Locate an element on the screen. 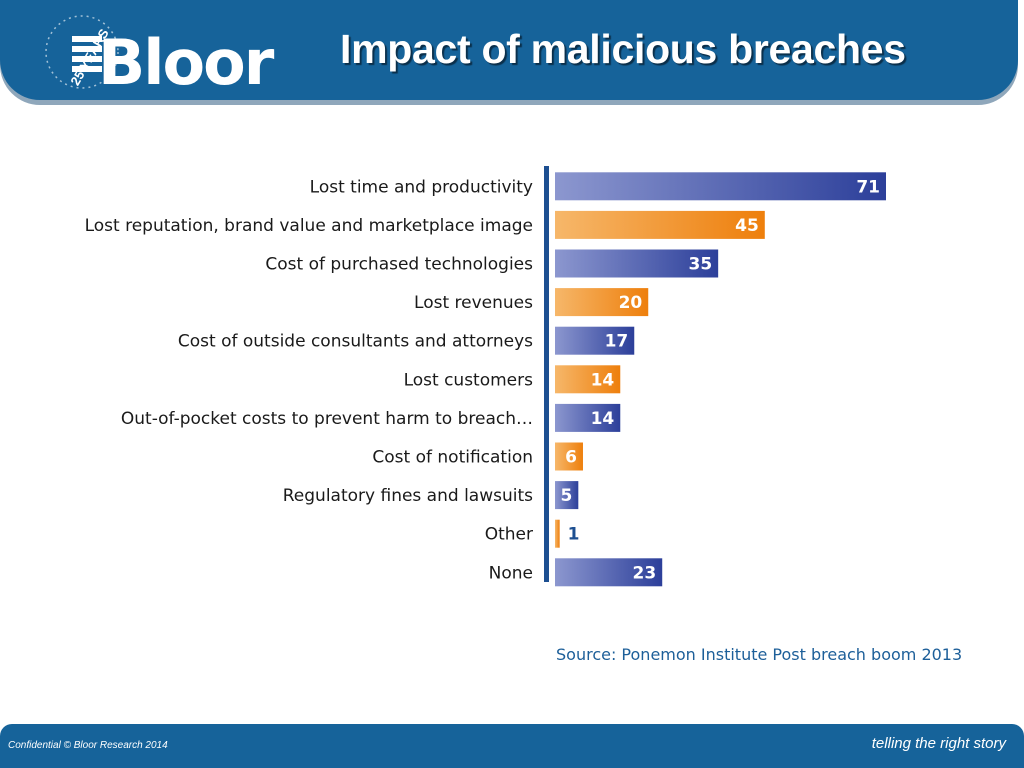  footer-confidential: Confidential © Bloor Research 2014 is located at coordinates (88, 745).